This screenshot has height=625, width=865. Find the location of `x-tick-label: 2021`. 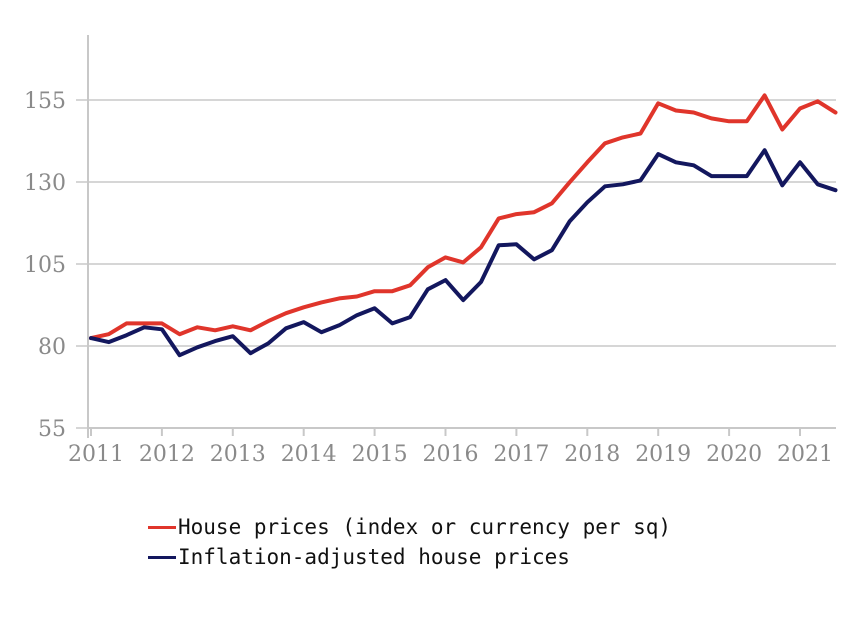

x-tick-label: 2021 is located at coordinates (805, 454).